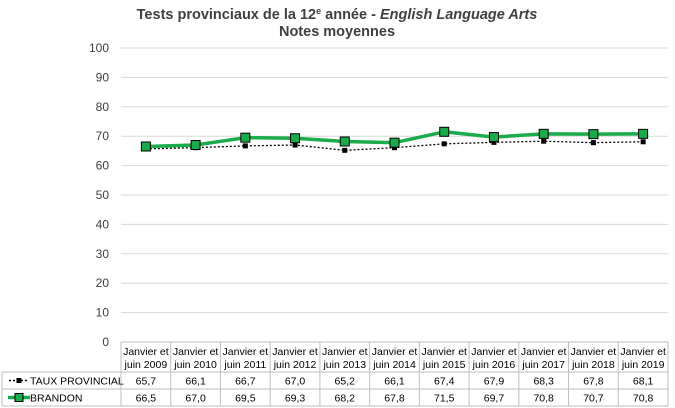  I want to click on category-label-line: juin 2009, so click(146, 365).